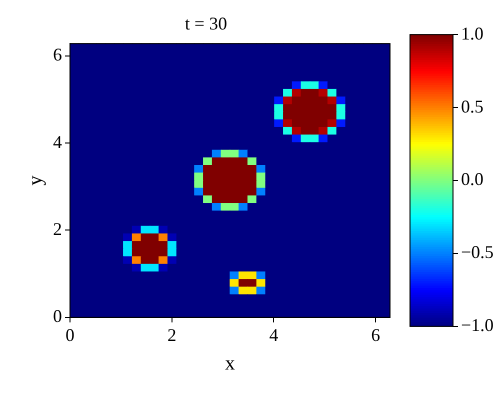 Image resolution: width=500 pixels, height=400 pixels. What do you see at coordinates (477, 252) in the screenshot?
I see `color-bar-label: −0.5` at bounding box center [477, 252].